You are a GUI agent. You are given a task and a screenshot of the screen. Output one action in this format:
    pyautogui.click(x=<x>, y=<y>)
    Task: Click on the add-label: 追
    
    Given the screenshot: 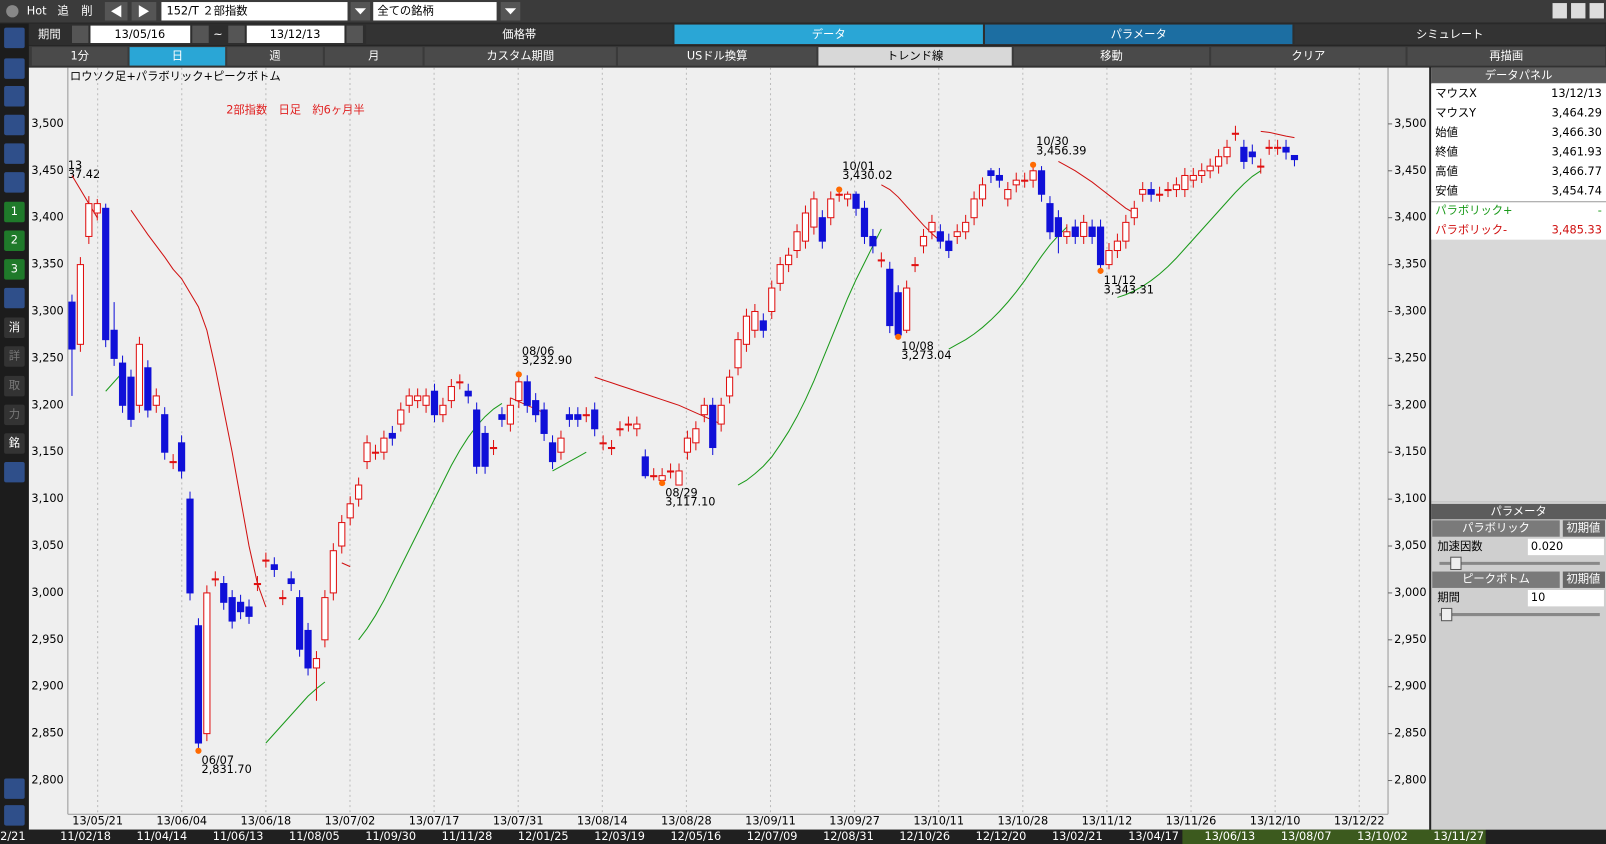 What is the action you would take?
    pyautogui.click(x=63, y=10)
    